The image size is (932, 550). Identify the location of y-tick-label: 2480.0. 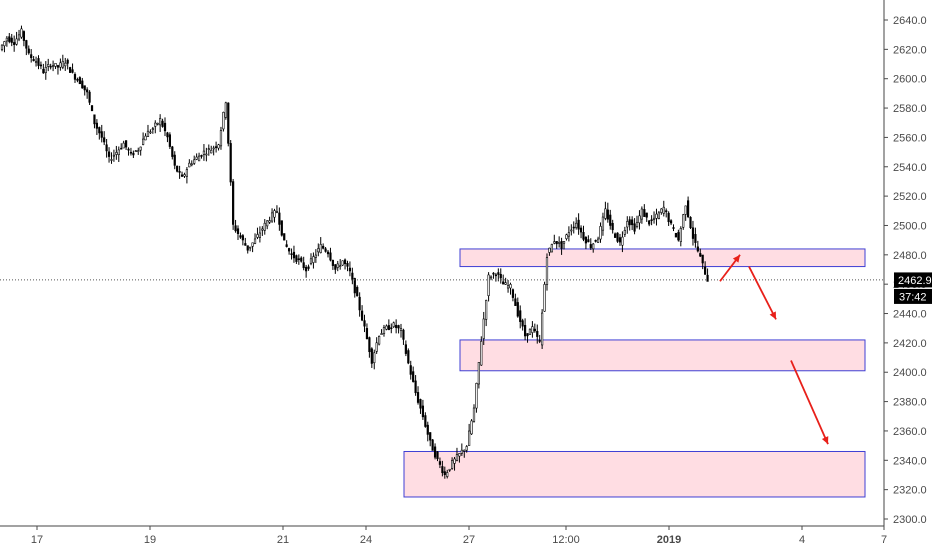
(910, 256).